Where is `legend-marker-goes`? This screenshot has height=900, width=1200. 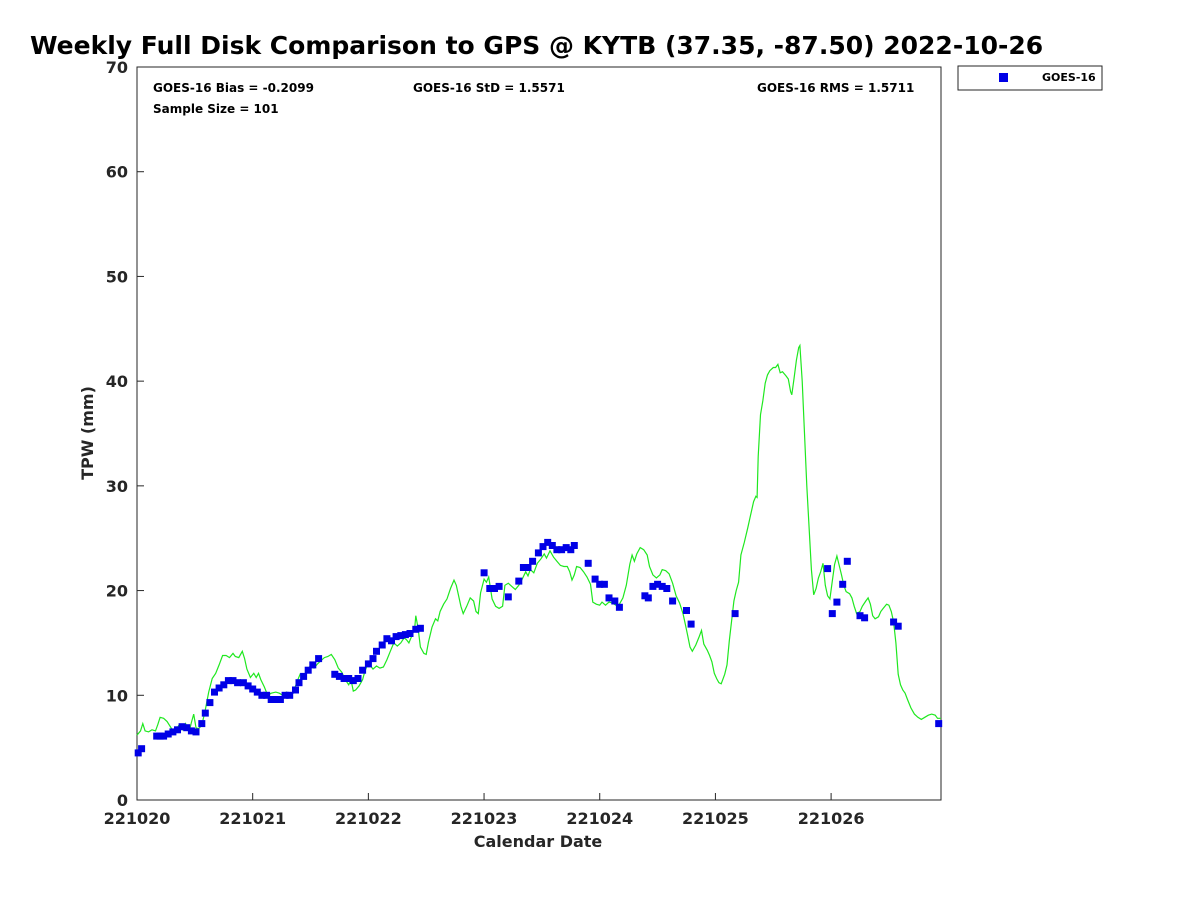
legend-marker-goes is located at coordinates (1003, 77).